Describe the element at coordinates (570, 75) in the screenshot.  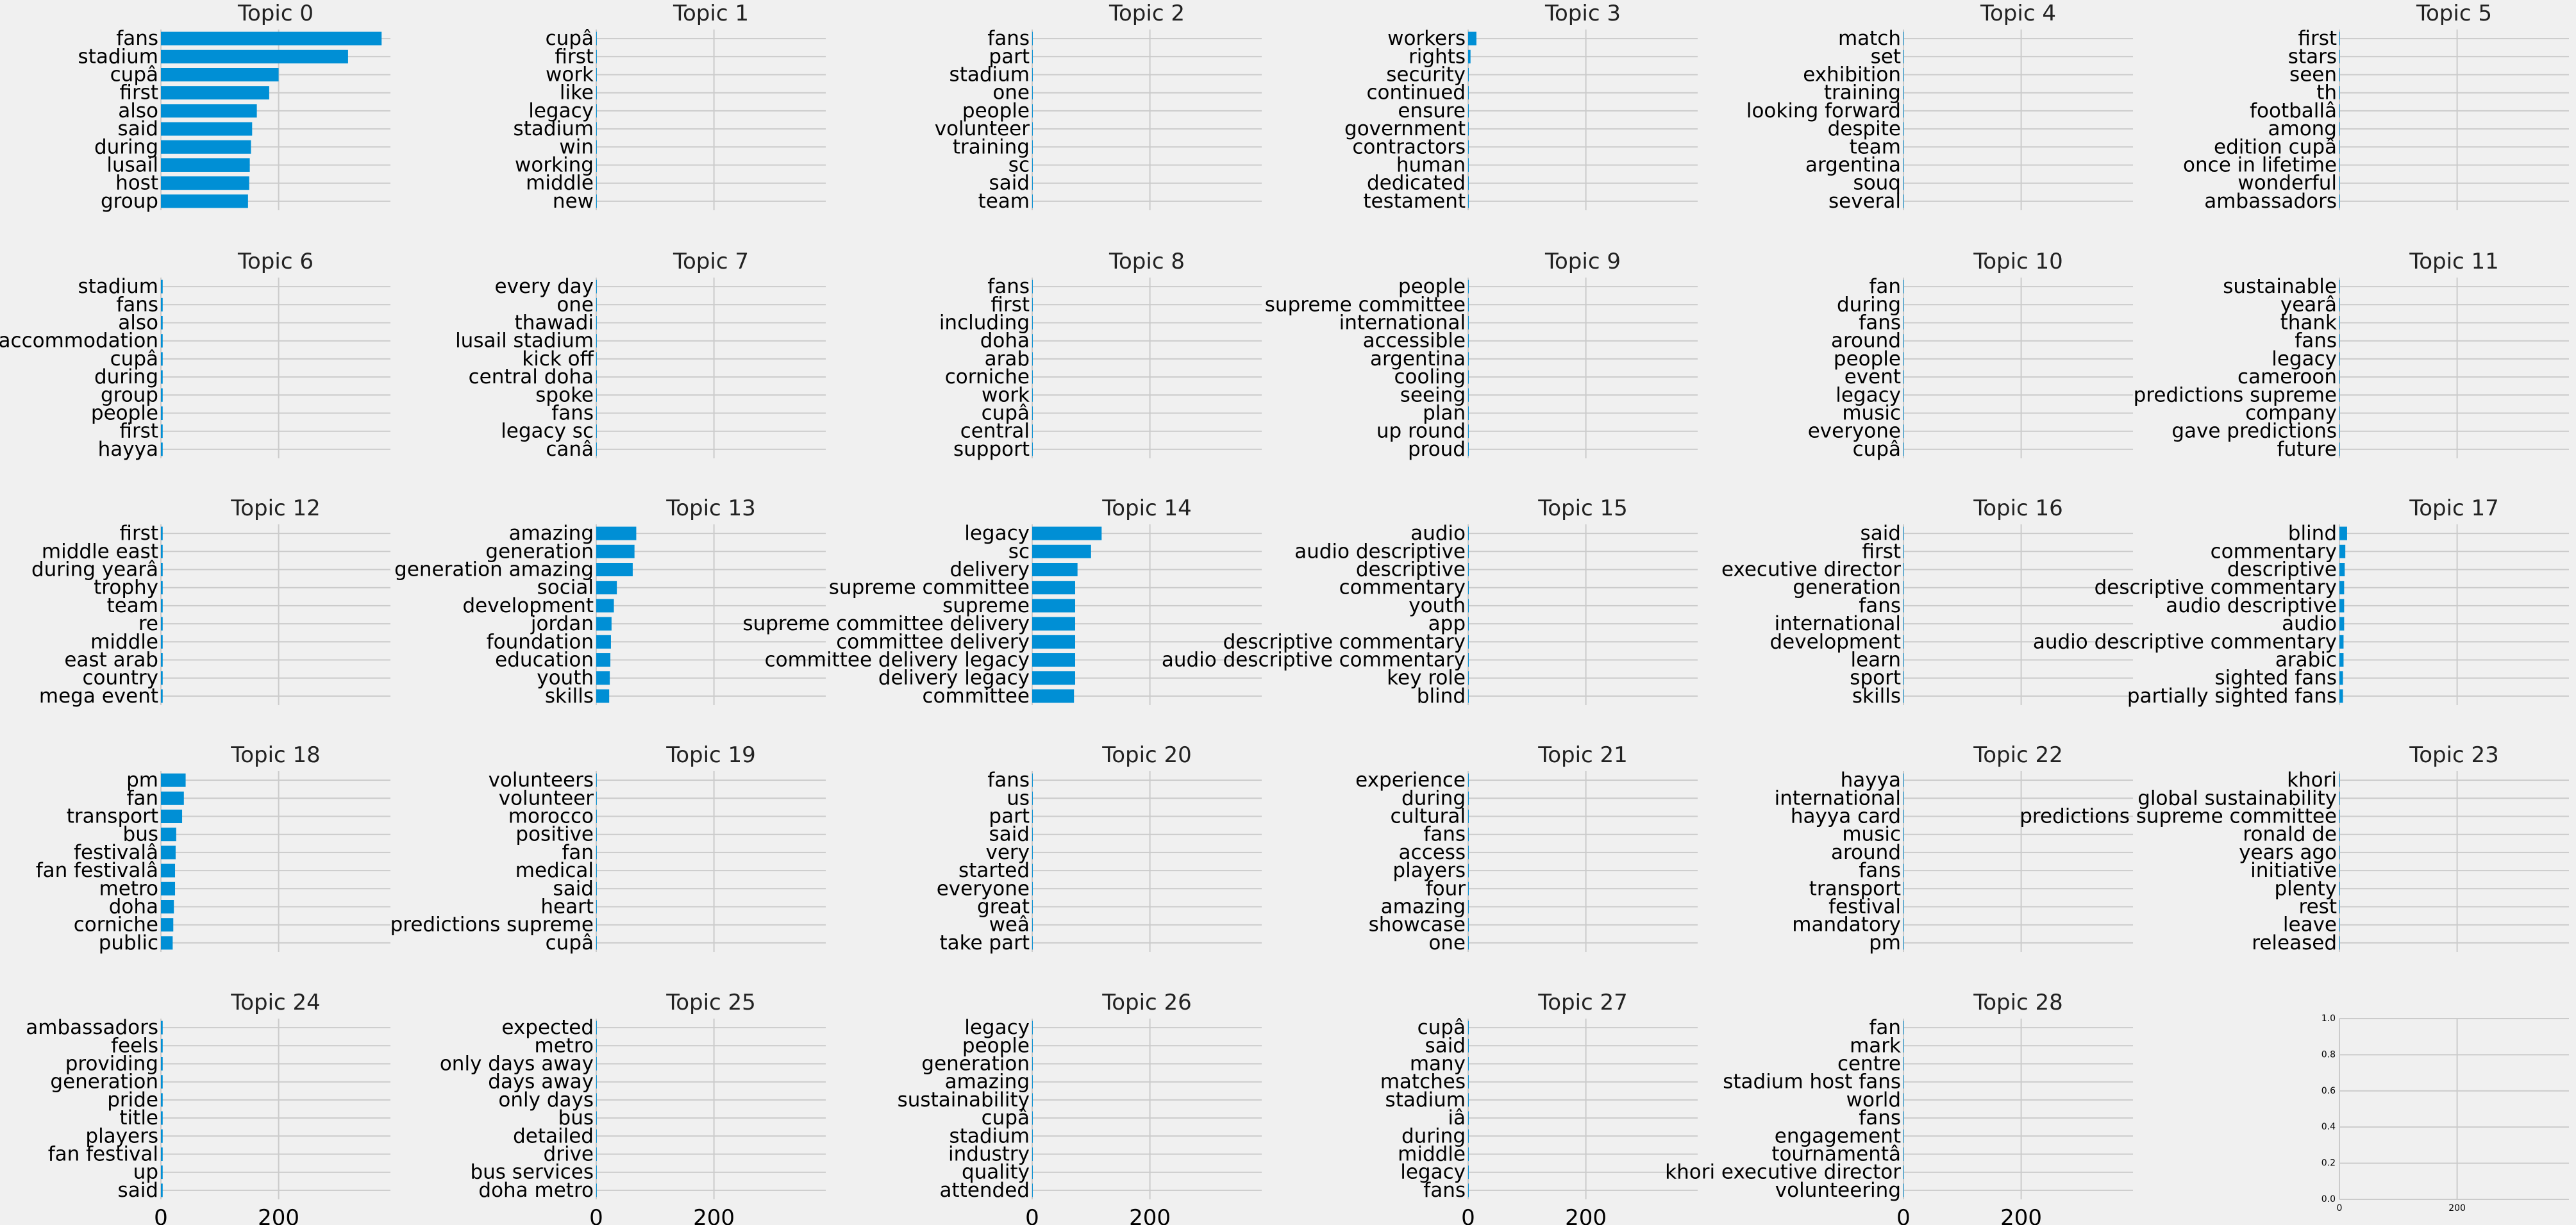
I see `category-label: work` at that location.